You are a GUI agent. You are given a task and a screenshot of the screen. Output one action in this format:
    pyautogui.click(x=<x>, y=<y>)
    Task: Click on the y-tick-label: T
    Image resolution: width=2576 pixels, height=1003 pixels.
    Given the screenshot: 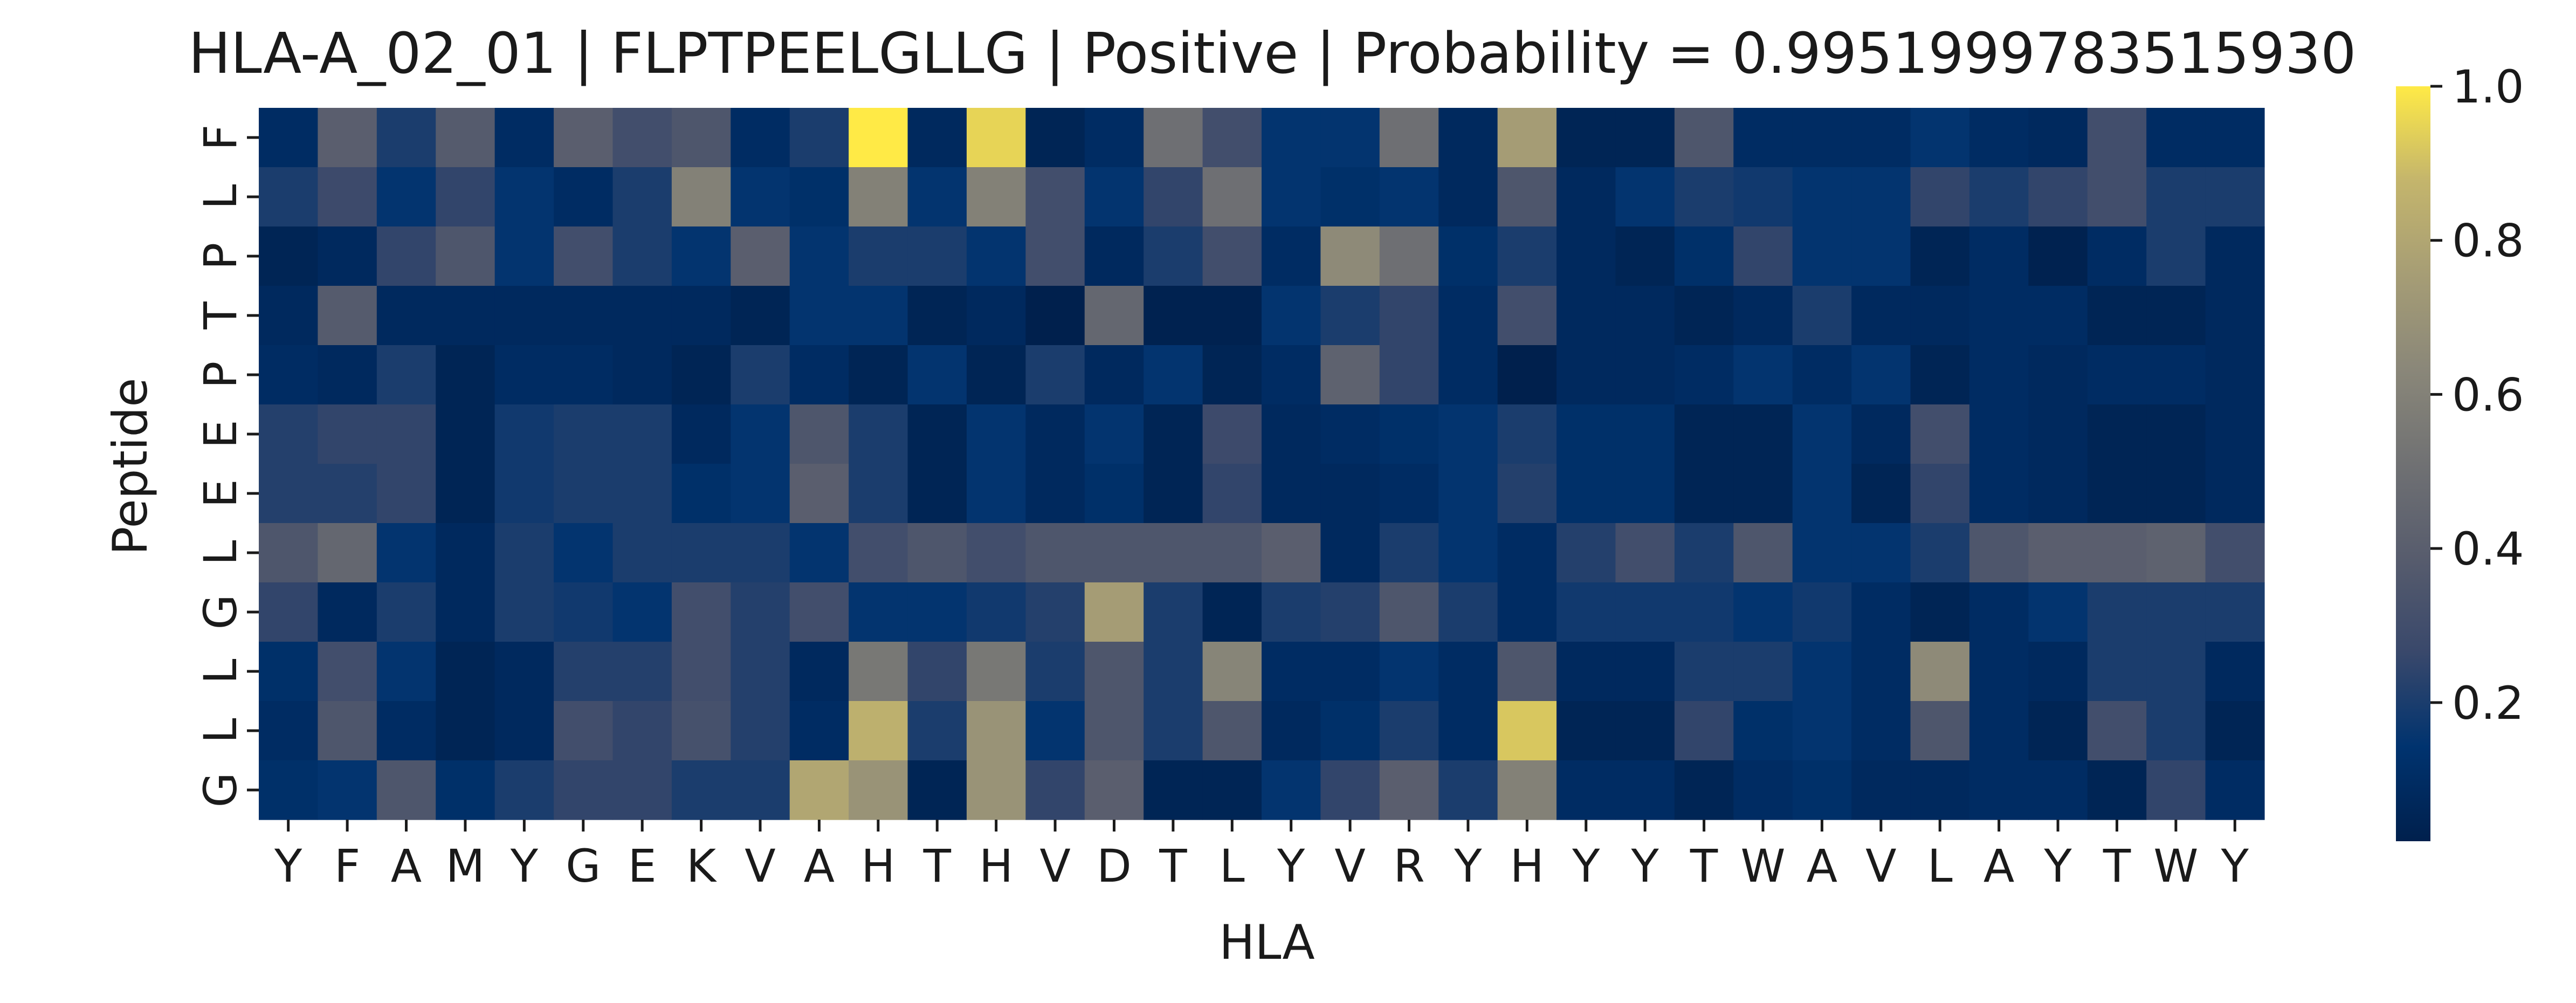 What is the action you would take?
    pyautogui.click(x=220, y=316)
    